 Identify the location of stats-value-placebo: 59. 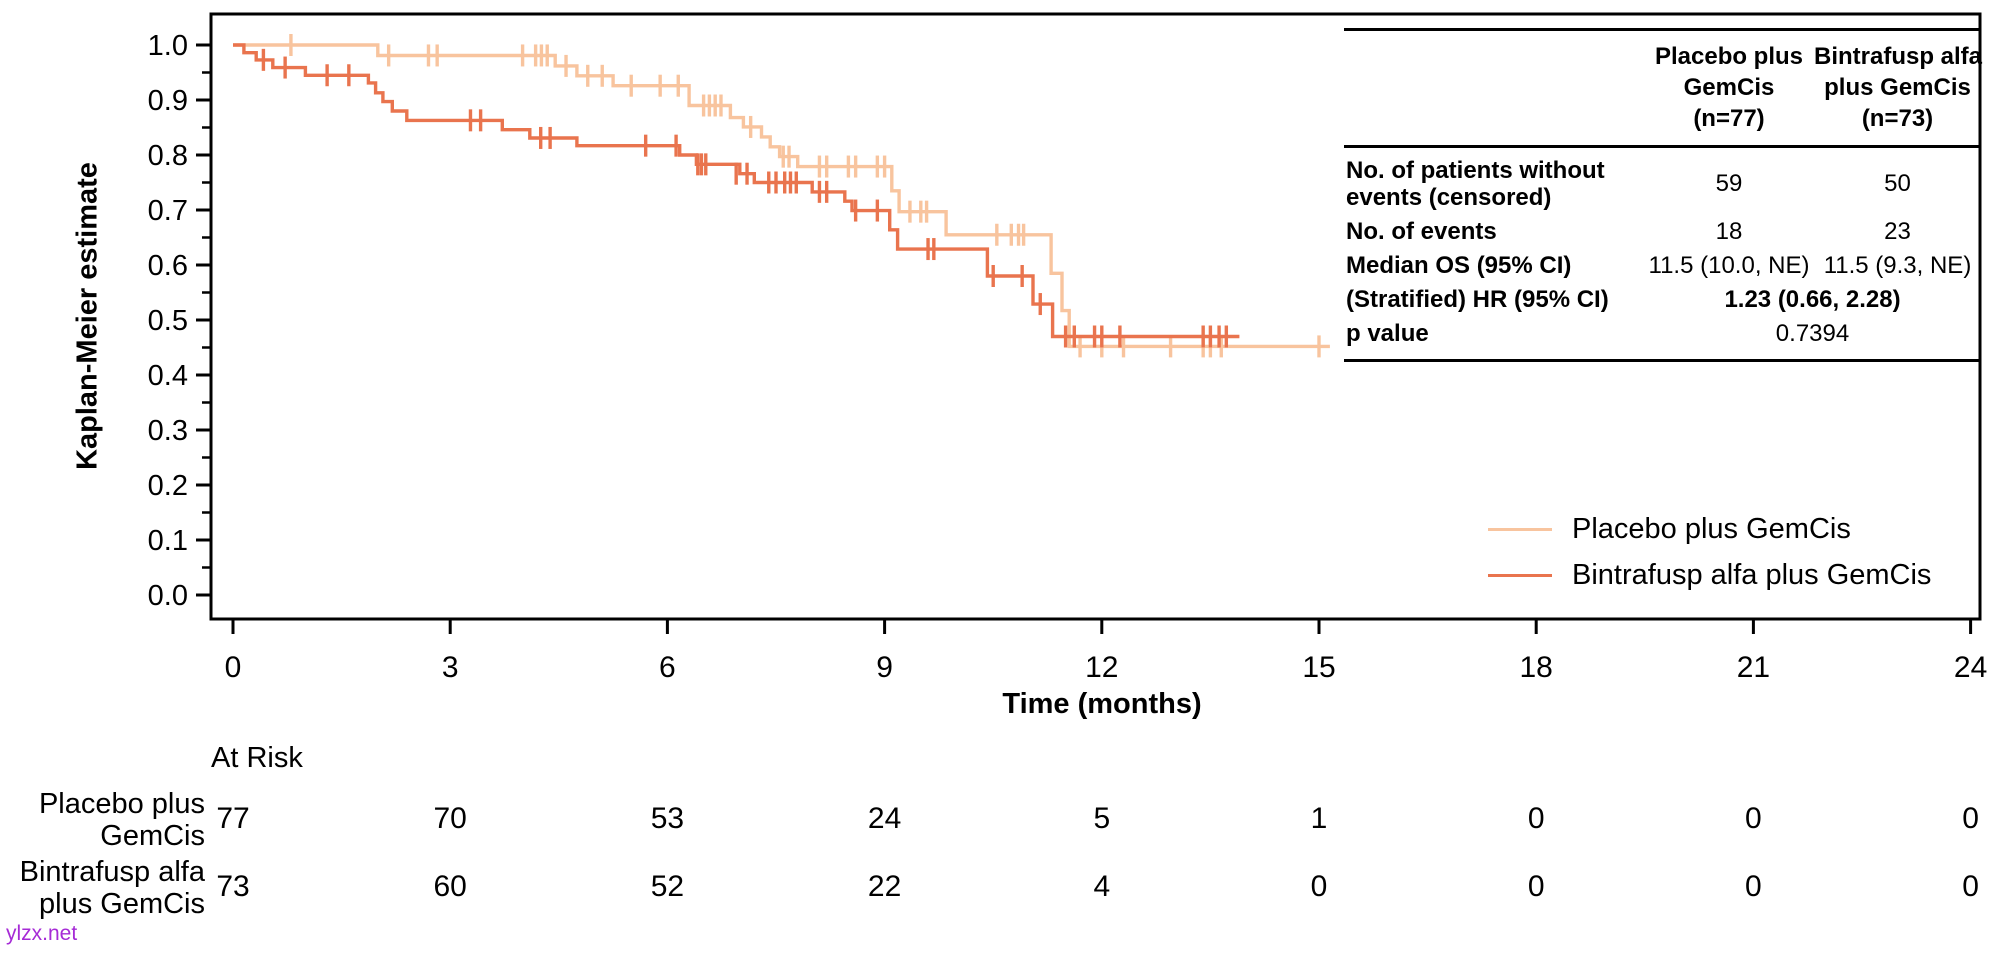
(1729, 184).